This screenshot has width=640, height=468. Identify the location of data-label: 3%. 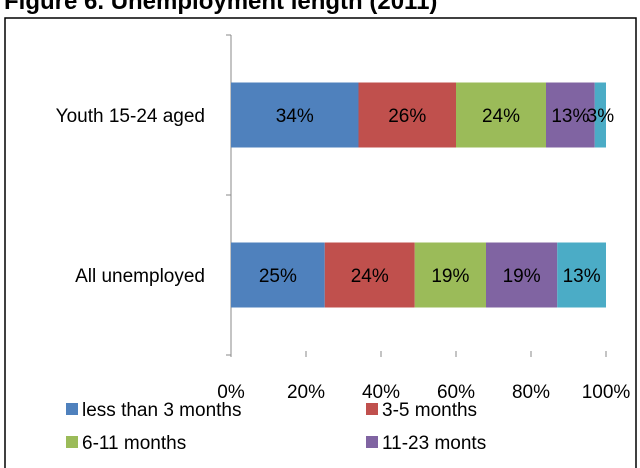
(601, 116).